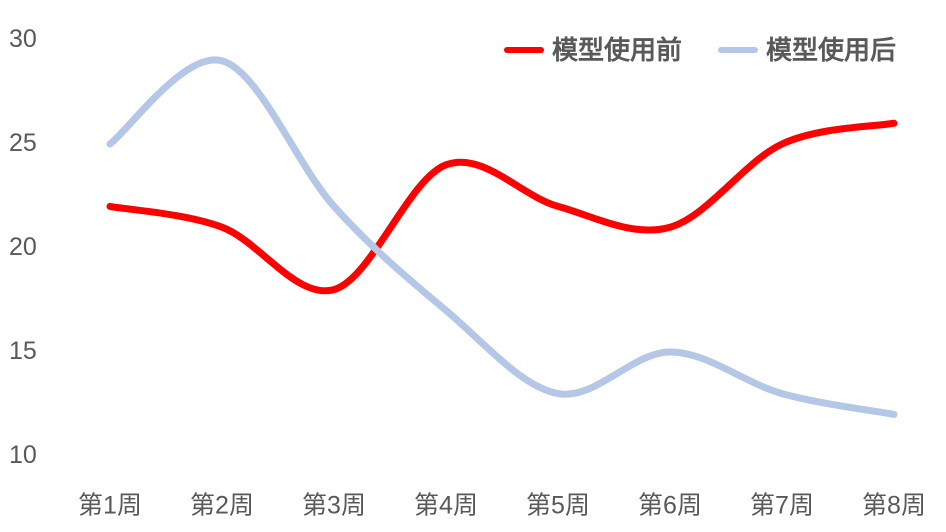 The image size is (946, 532). I want to click on legend-line-swatch-blue, so click(738, 50).